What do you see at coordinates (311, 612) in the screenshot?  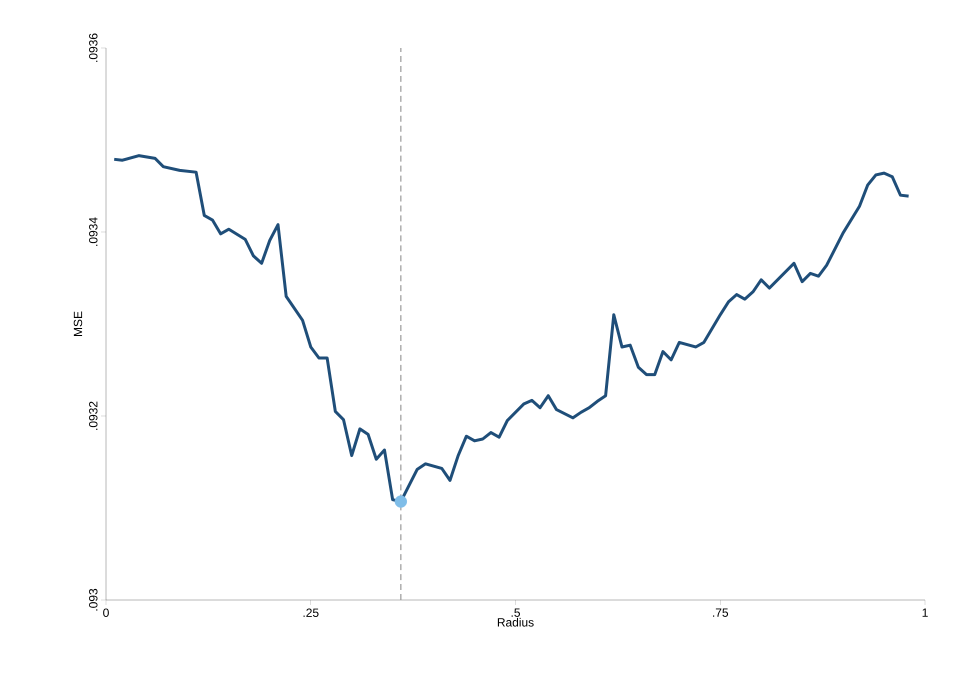 I see `x-tick-label: .25` at bounding box center [311, 612].